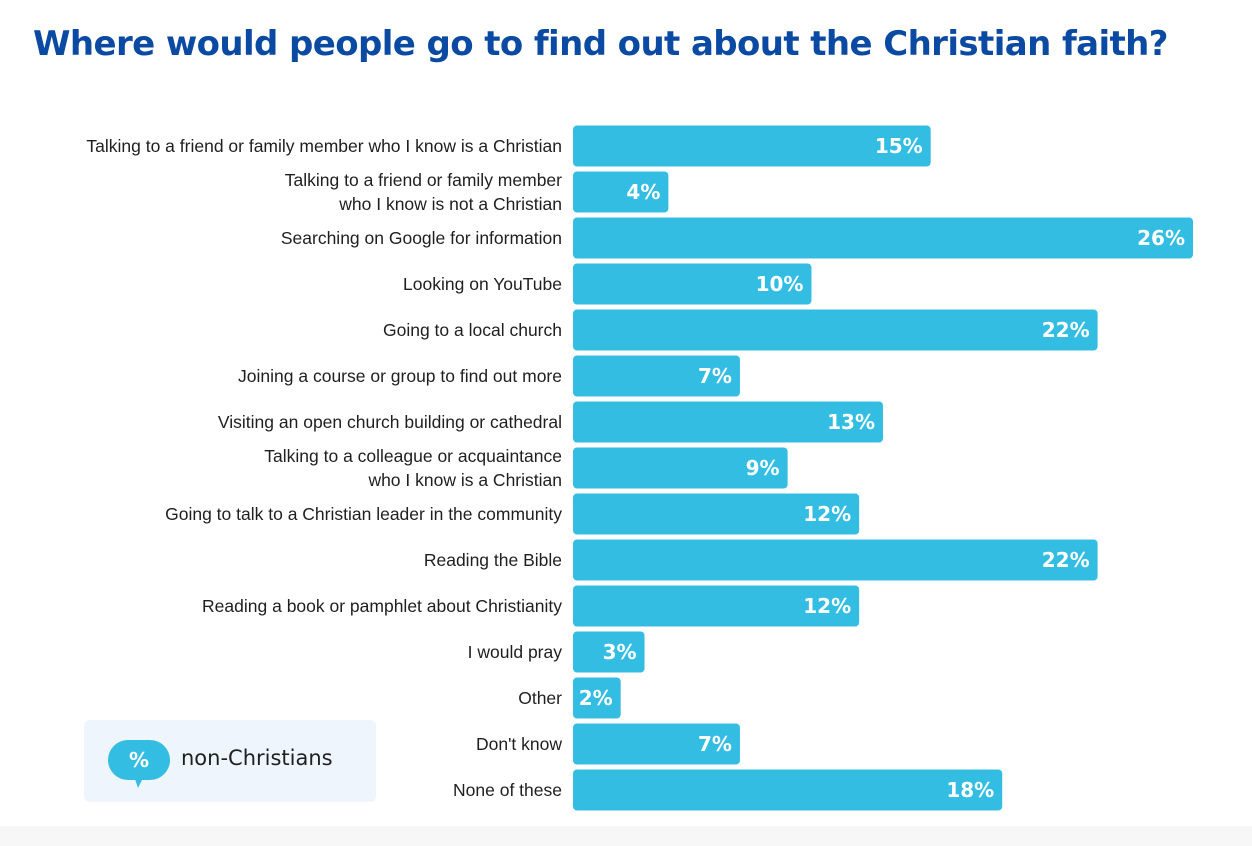 The height and width of the screenshot is (846, 1252). Describe the element at coordinates (519, 744) in the screenshot. I see `category-label: Don't know` at that location.